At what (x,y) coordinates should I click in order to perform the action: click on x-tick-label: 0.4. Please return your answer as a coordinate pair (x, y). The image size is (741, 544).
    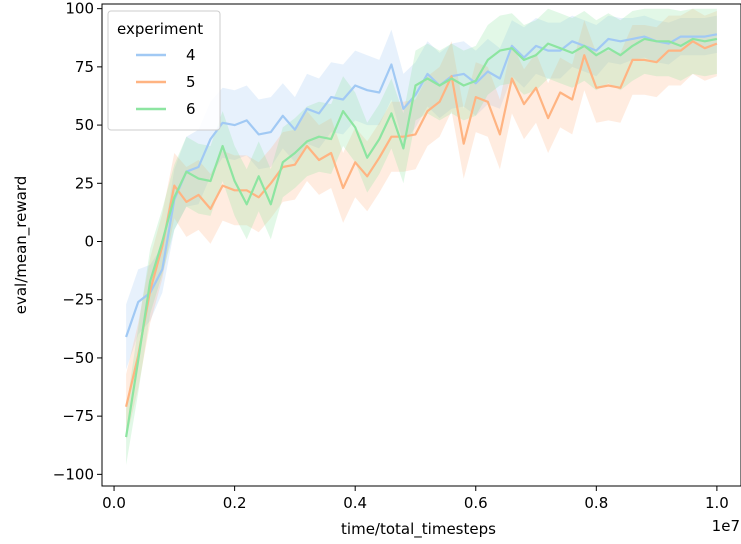
    Looking at the image, I should click on (355, 503).